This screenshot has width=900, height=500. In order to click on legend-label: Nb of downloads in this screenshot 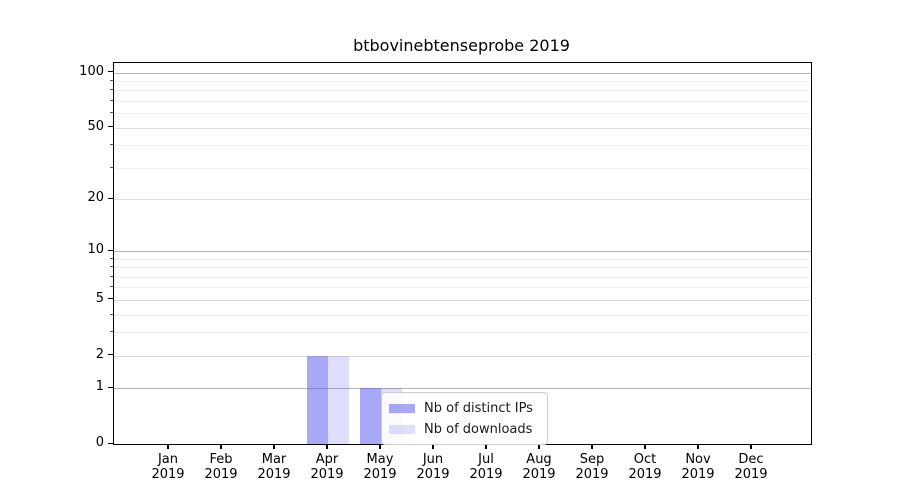, I will do `click(478, 429)`.